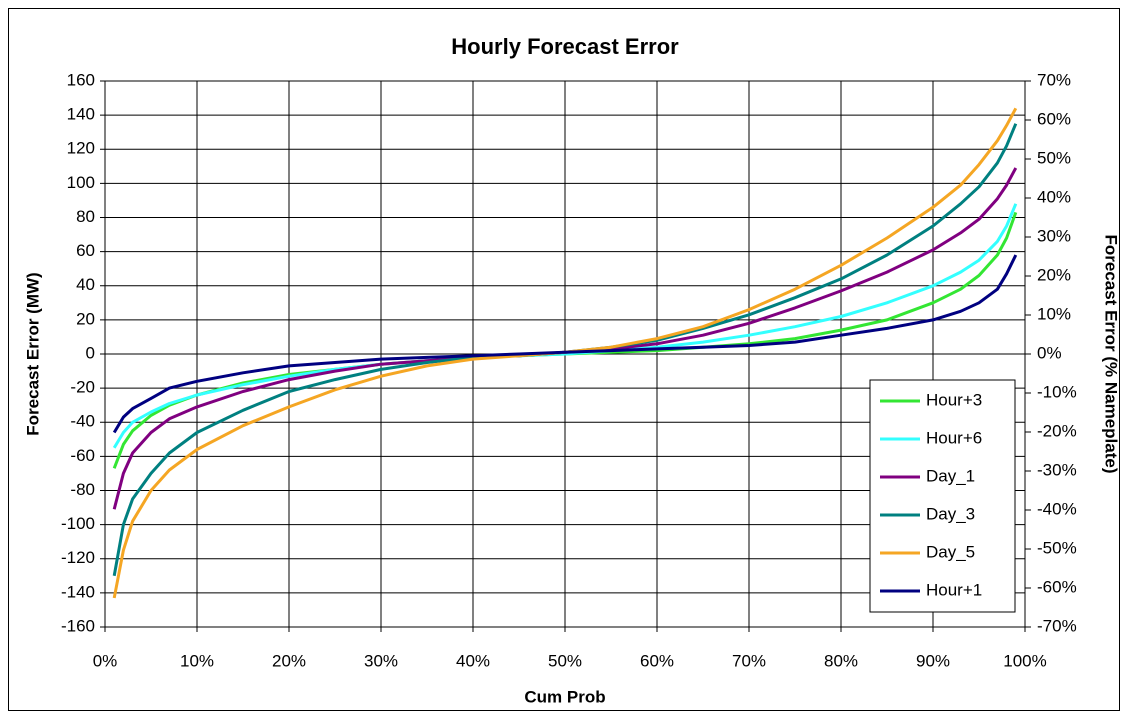 The height and width of the screenshot is (719, 1128). I want to click on y-tick-label: -100, so click(78, 523).